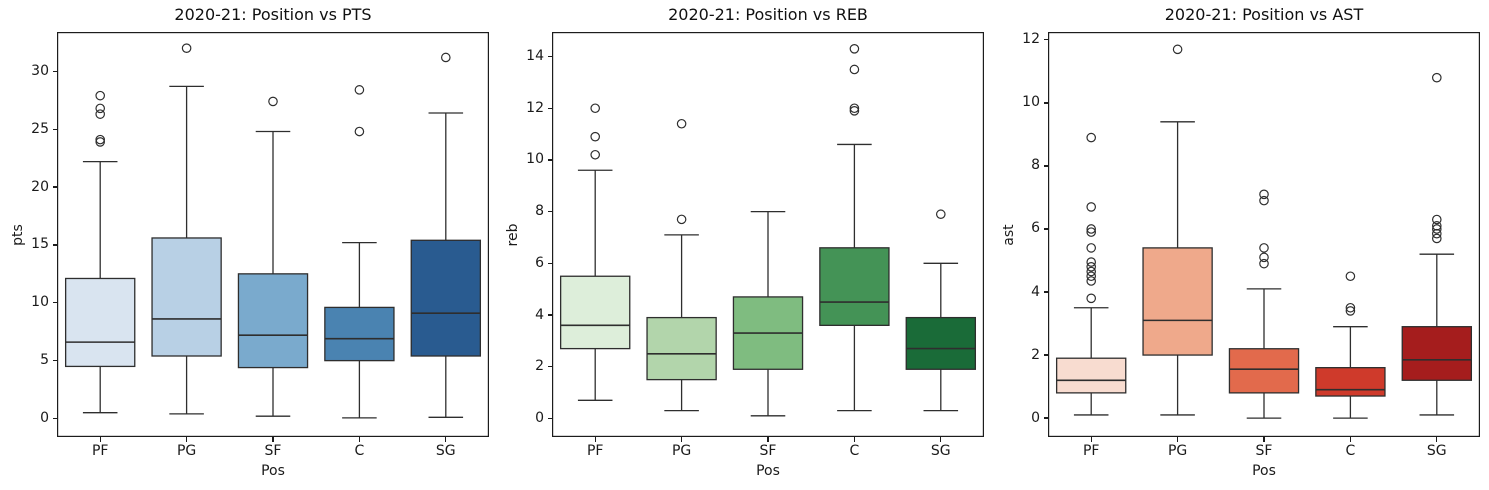  Describe the element at coordinates (445, 451) in the screenshot. I see `x-tick-label: SG` at that location.